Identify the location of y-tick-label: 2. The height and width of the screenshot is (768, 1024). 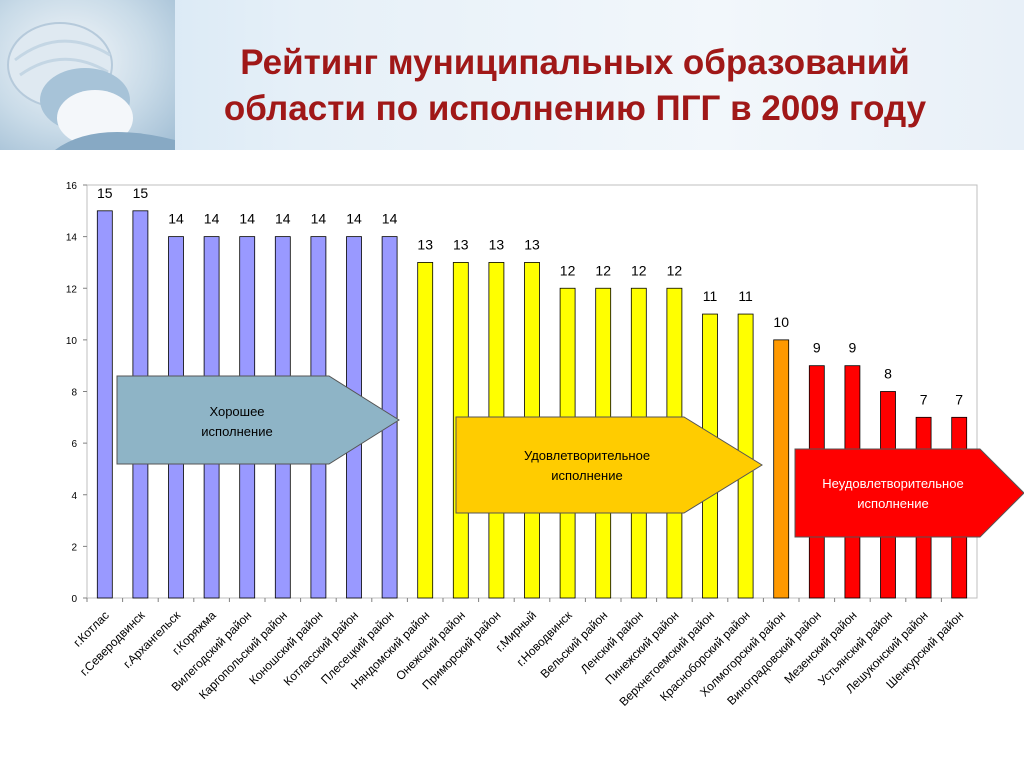
(74, 547).